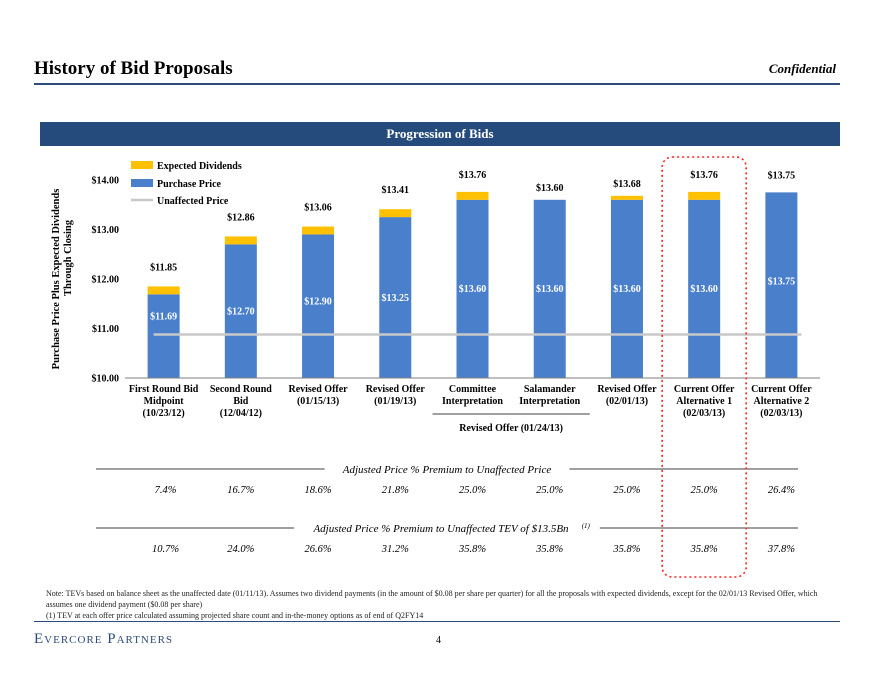  I want to click on premium-row1-value: 26.4%, so click(781, 490).